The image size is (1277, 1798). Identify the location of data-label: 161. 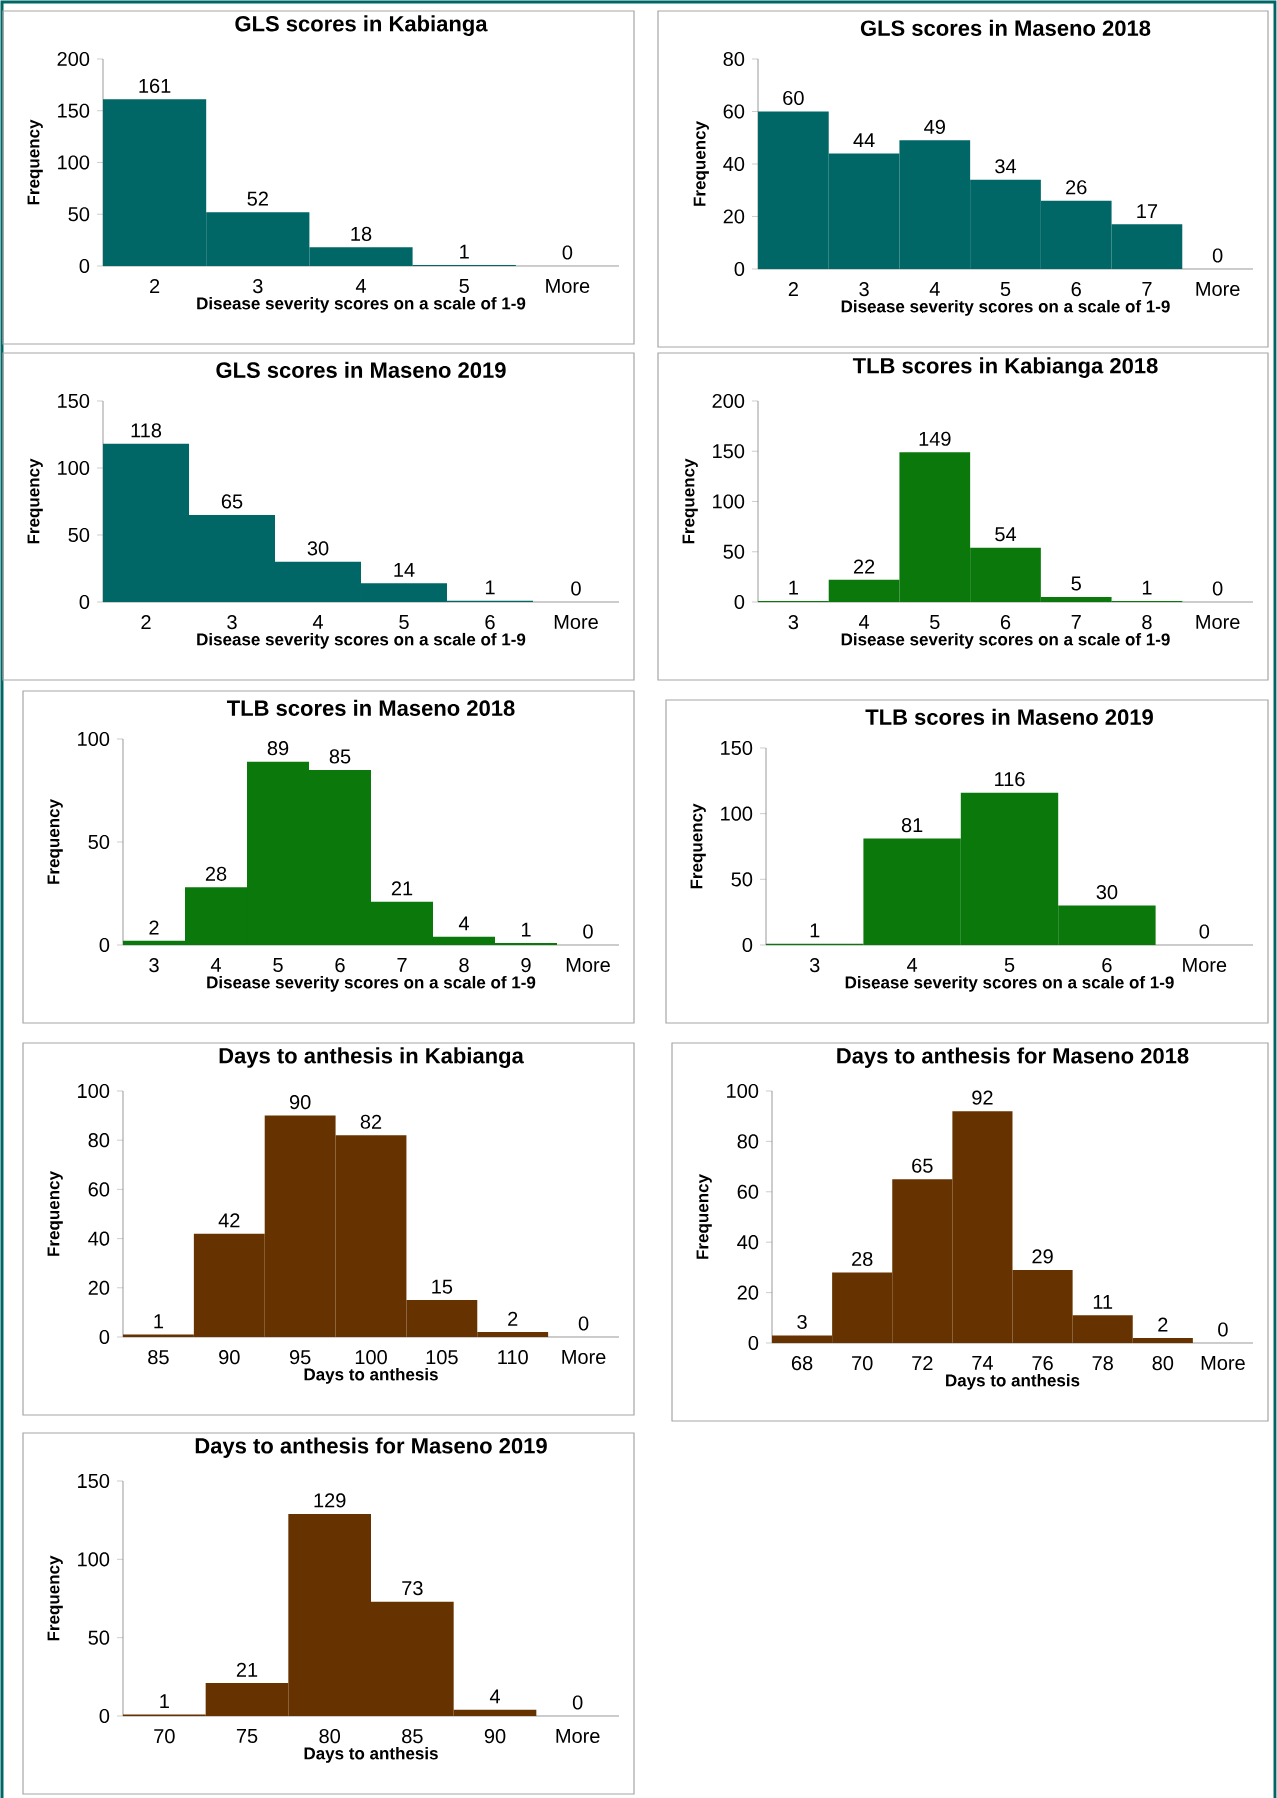
(155, 85).